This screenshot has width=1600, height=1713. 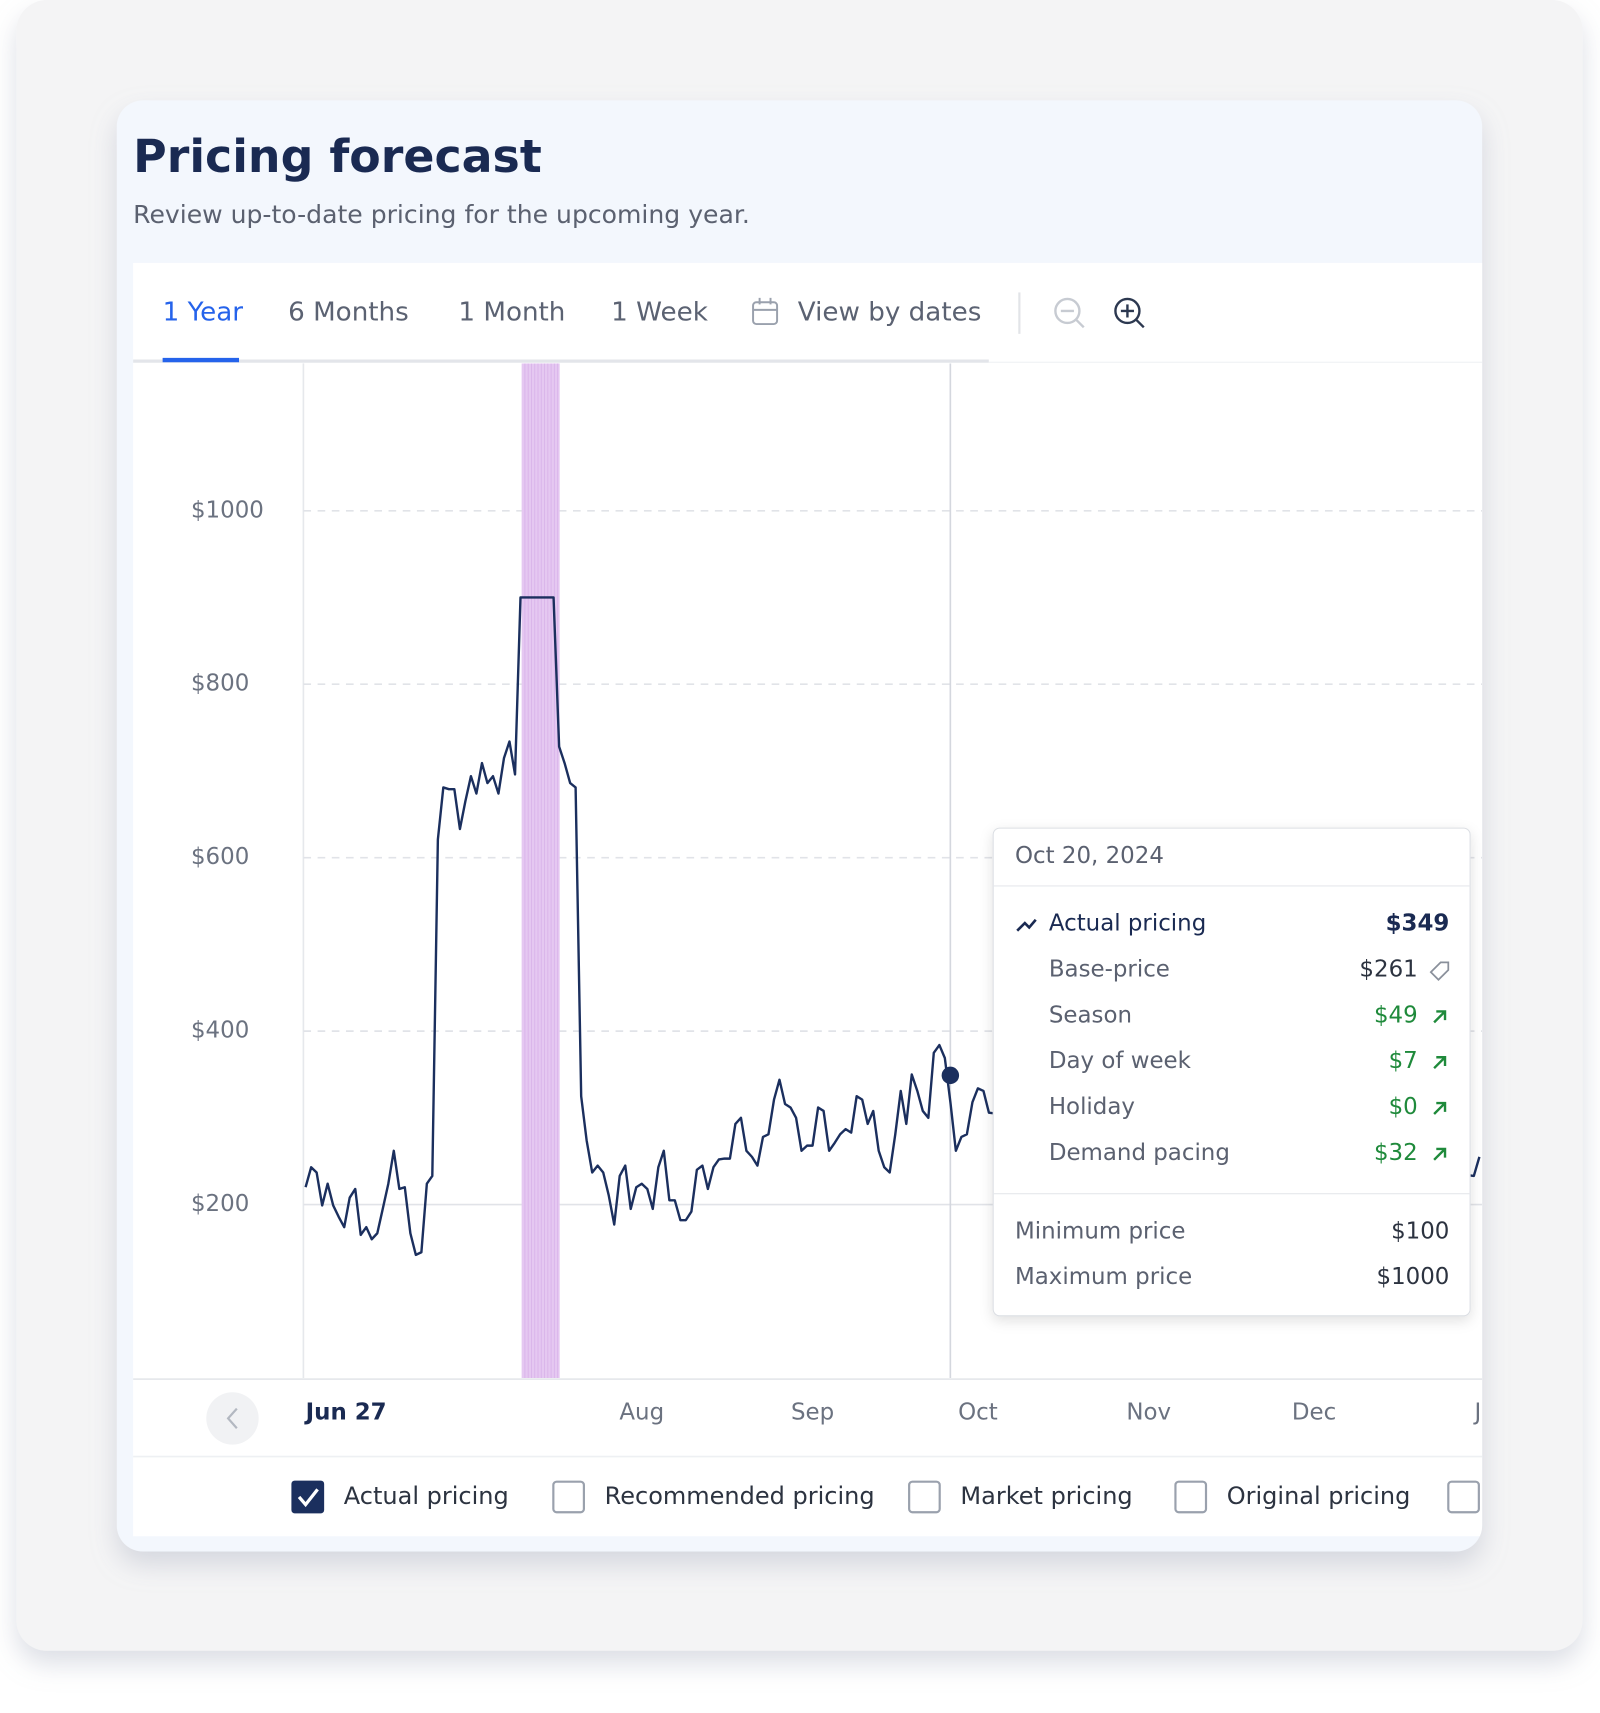 What do you see at coordinates (1413, 1277) in the screenshot?
I see `limit-value: $1000` at bounding box center [1413, 1277].